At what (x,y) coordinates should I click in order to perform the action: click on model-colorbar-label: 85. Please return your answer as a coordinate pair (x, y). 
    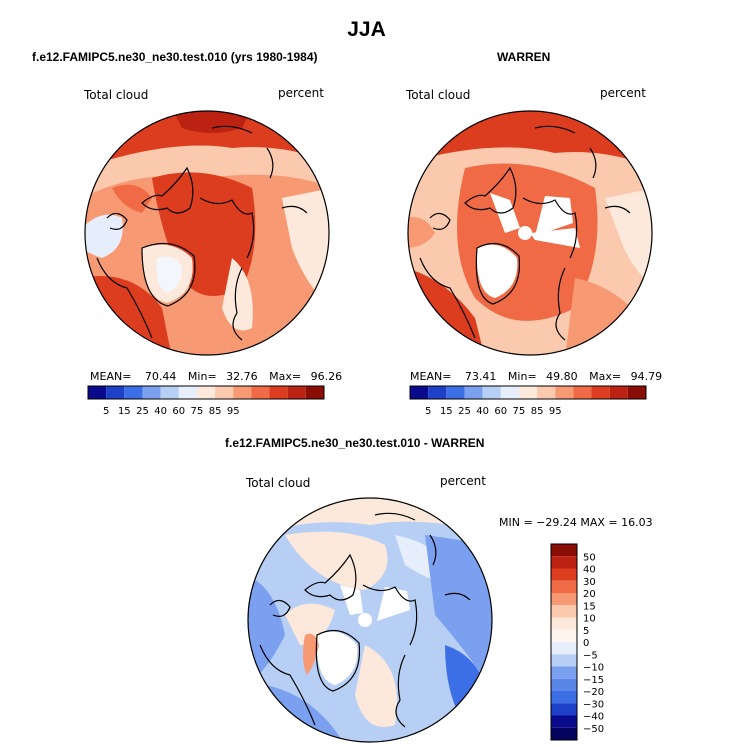
    Looking at the image, I should click on (215, 411).